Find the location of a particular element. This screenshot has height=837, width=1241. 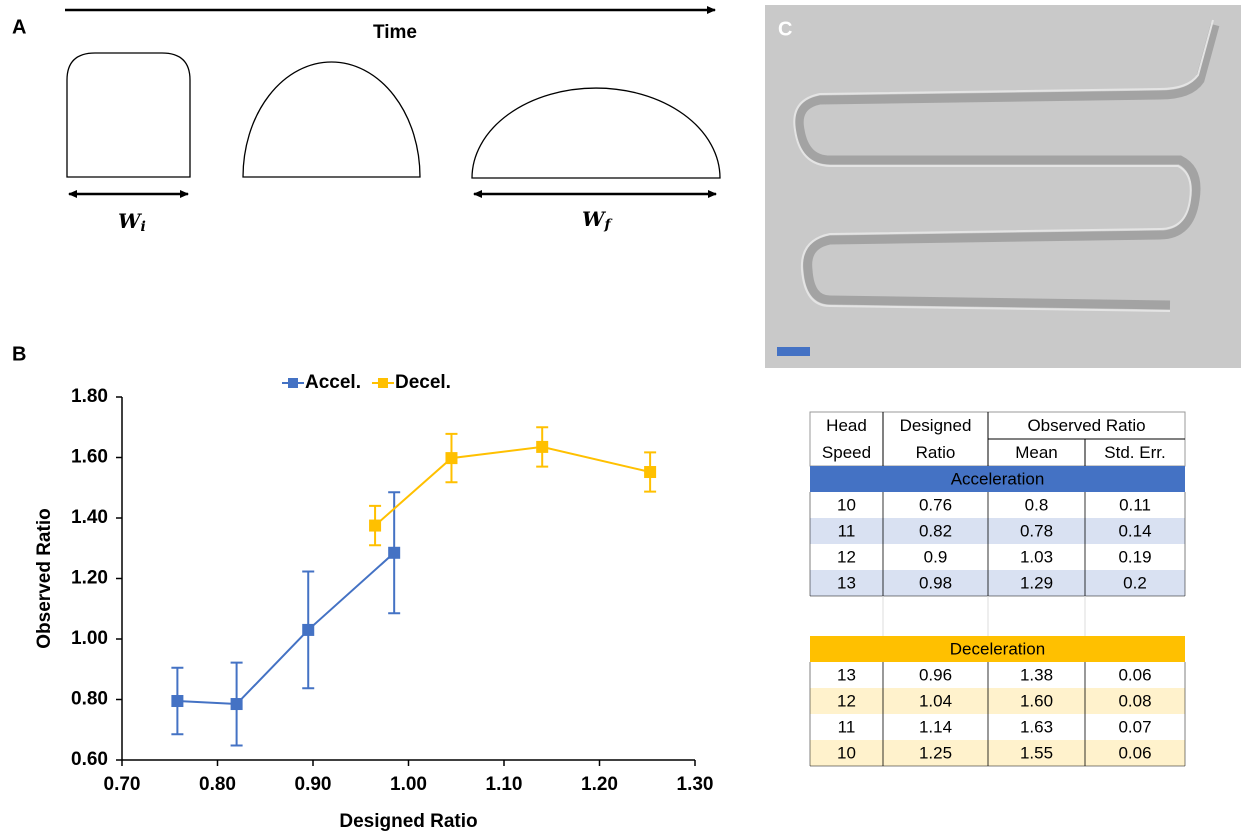

section-title: Deceleration is located at coordinates (997, 648).